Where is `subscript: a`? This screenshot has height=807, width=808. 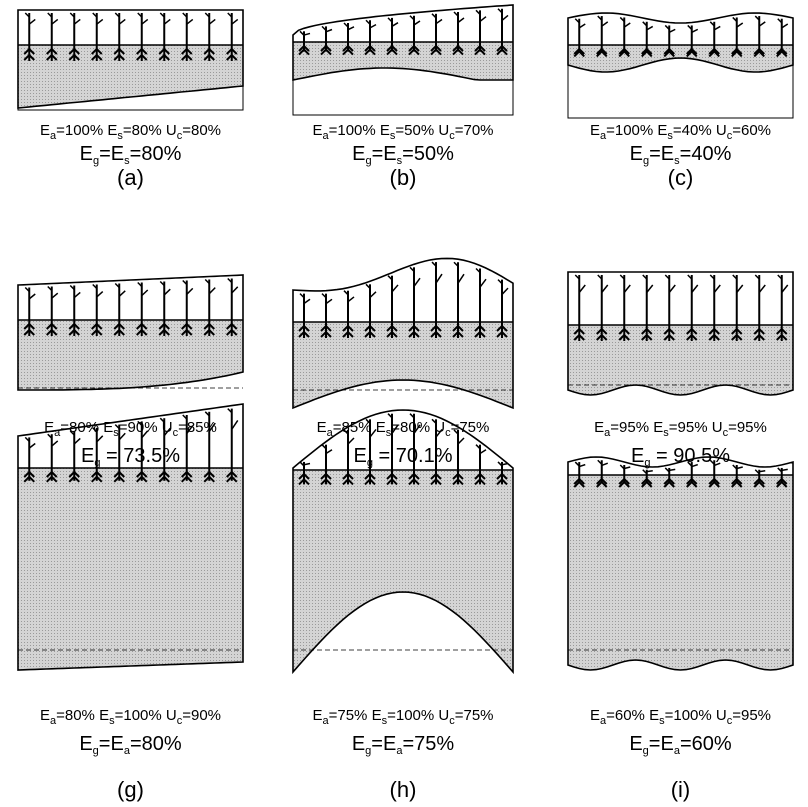
subscript: a is located at coordinates (127, 751).